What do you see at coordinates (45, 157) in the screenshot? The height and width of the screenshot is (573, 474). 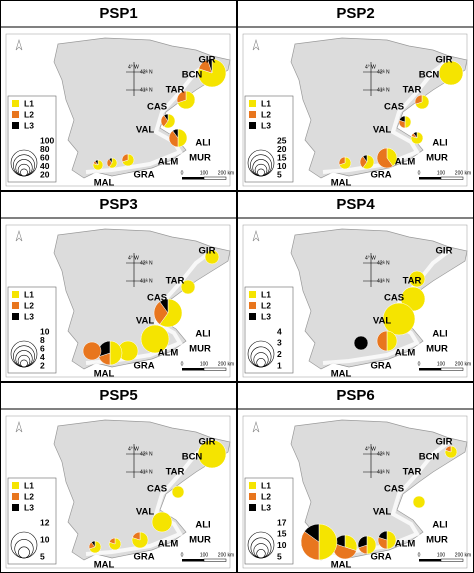 I see `size-label: 60` at bounding box center [45, 157].